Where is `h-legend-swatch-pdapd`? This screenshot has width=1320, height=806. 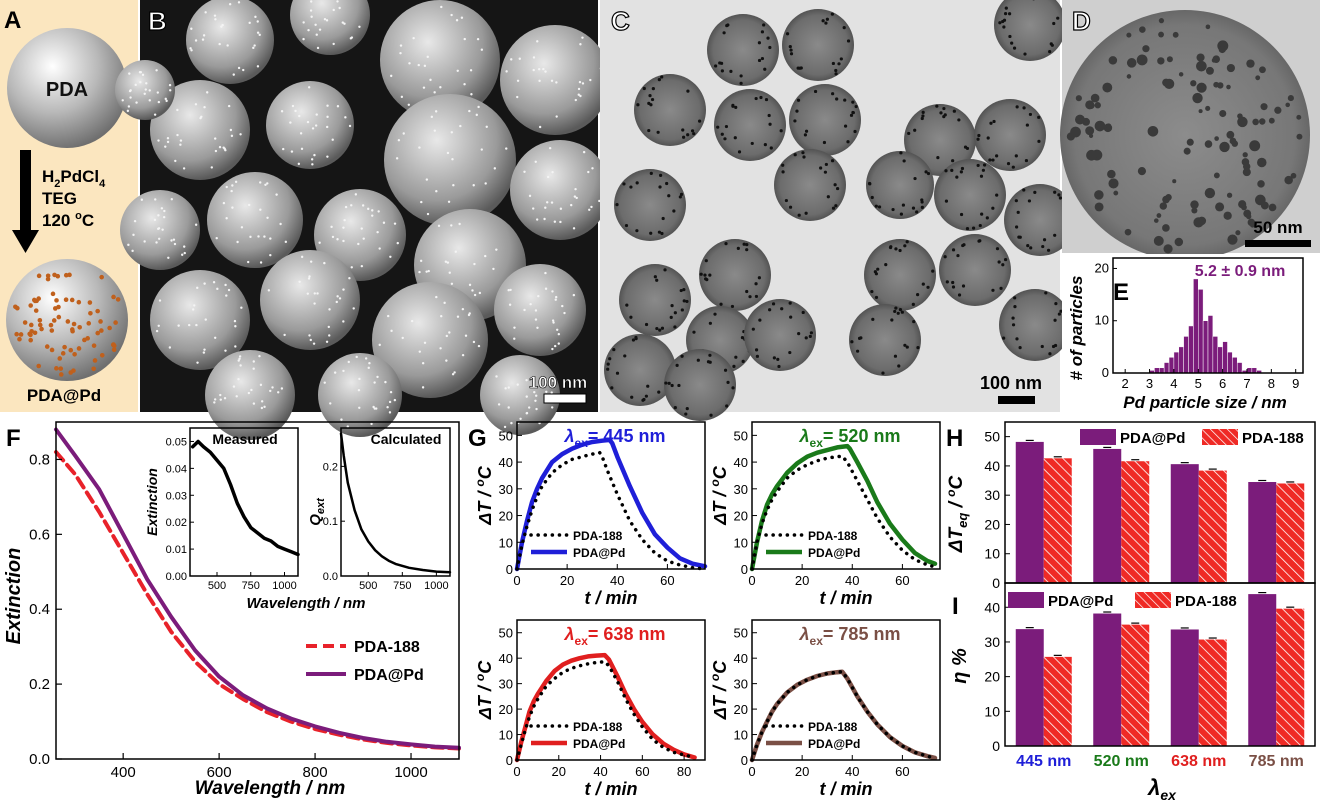 h-legend-swatch-pdapd is located at coordinates (1098, 437).